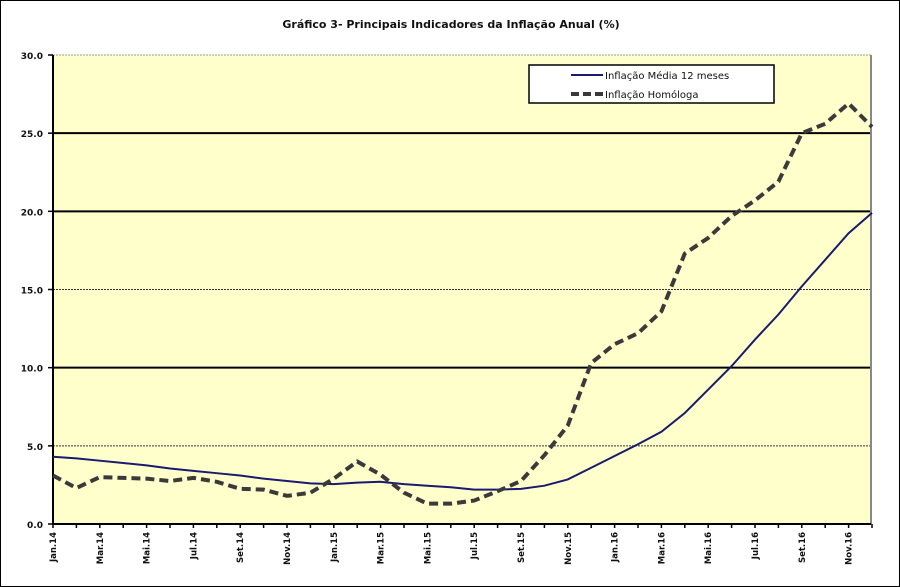 Image resolution: width=900 pixels, height=587 pixels. What do you see at coordinates (32, 292) in the screenshot?
I see `y-tick-label: 15.0` at bounding box center [32, 292].